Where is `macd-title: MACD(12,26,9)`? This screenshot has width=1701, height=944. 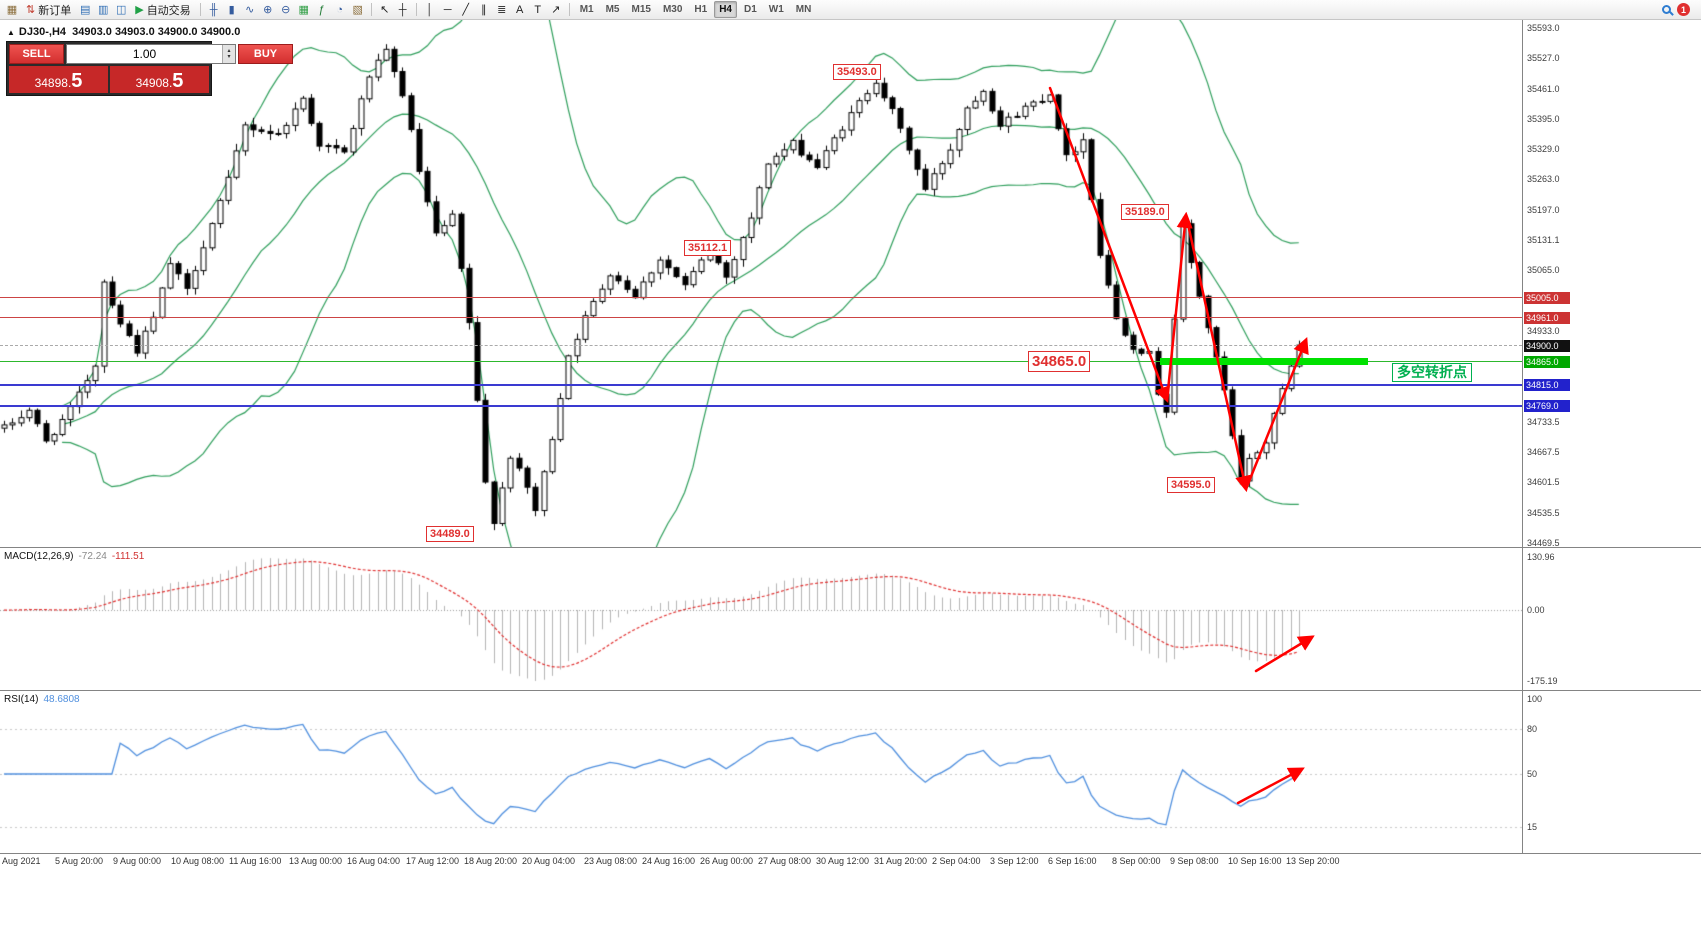 macd-title: MACD(12,26,9) is located at coordinates (39, 556).